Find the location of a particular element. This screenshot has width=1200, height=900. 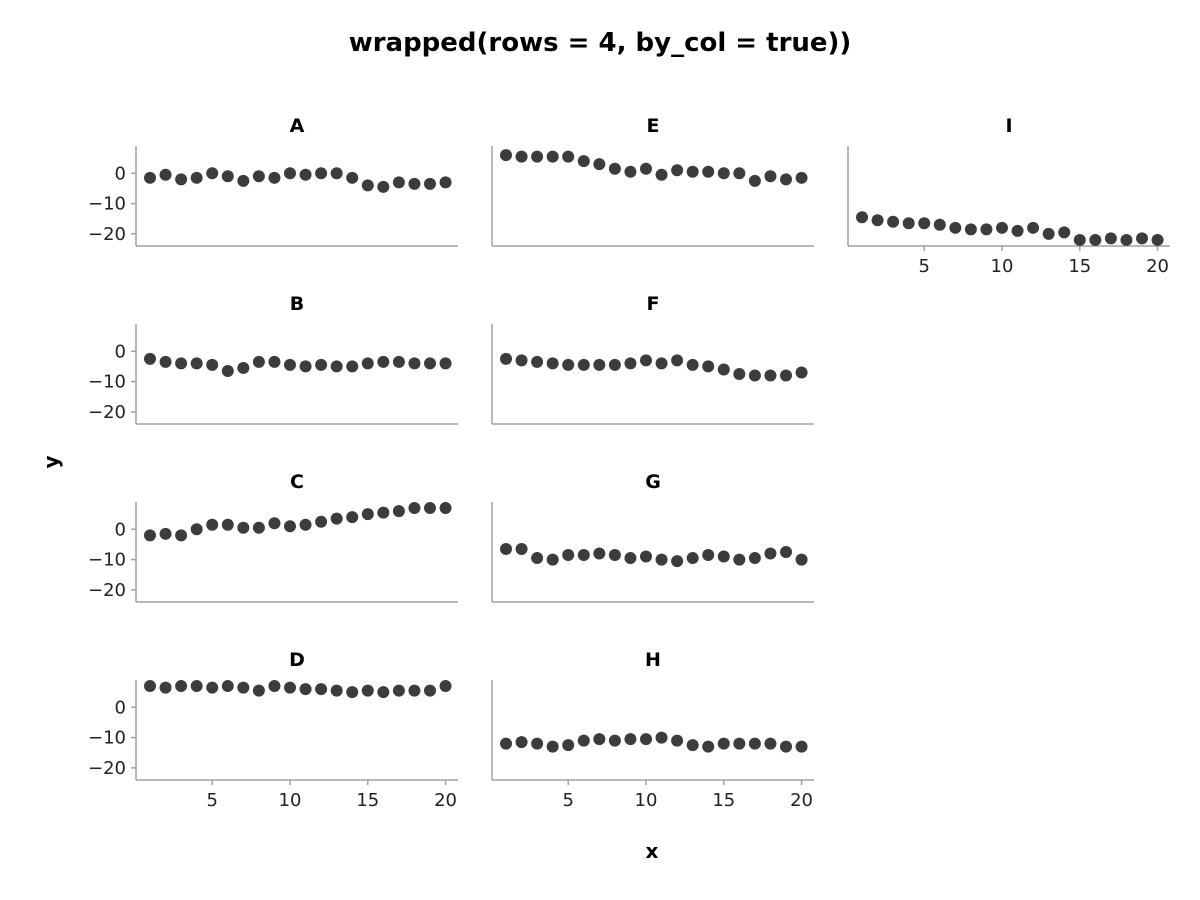

x-tick-label: 20 is located at coordinates (1157, 266).